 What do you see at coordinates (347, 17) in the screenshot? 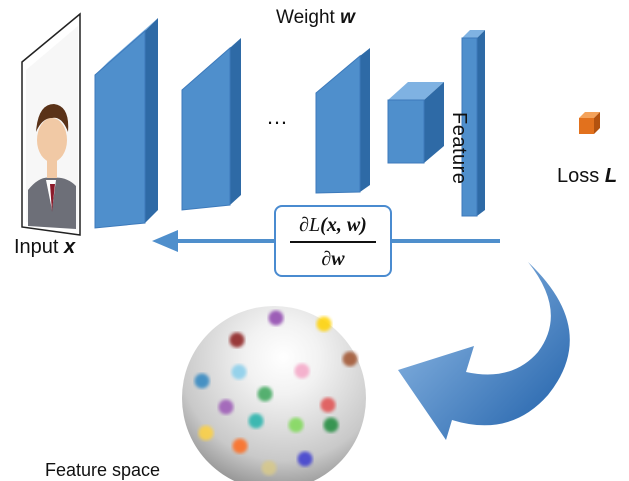
I see `weight-symbol: w` at bounding box center [347, 17].